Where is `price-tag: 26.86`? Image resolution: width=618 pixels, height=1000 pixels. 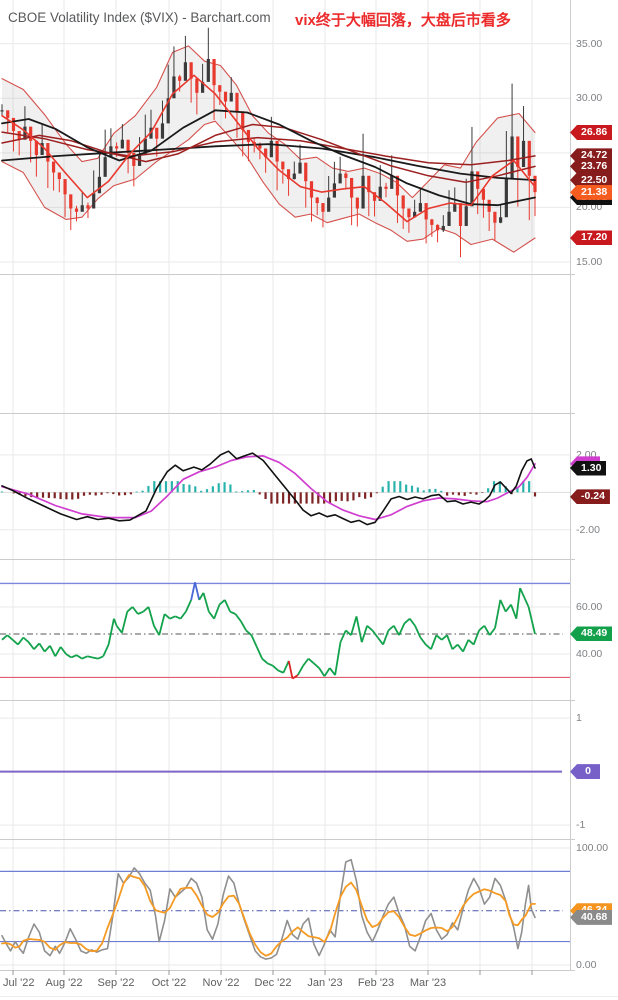
price-tag: 26.86 is located at coordinates (591, 133).